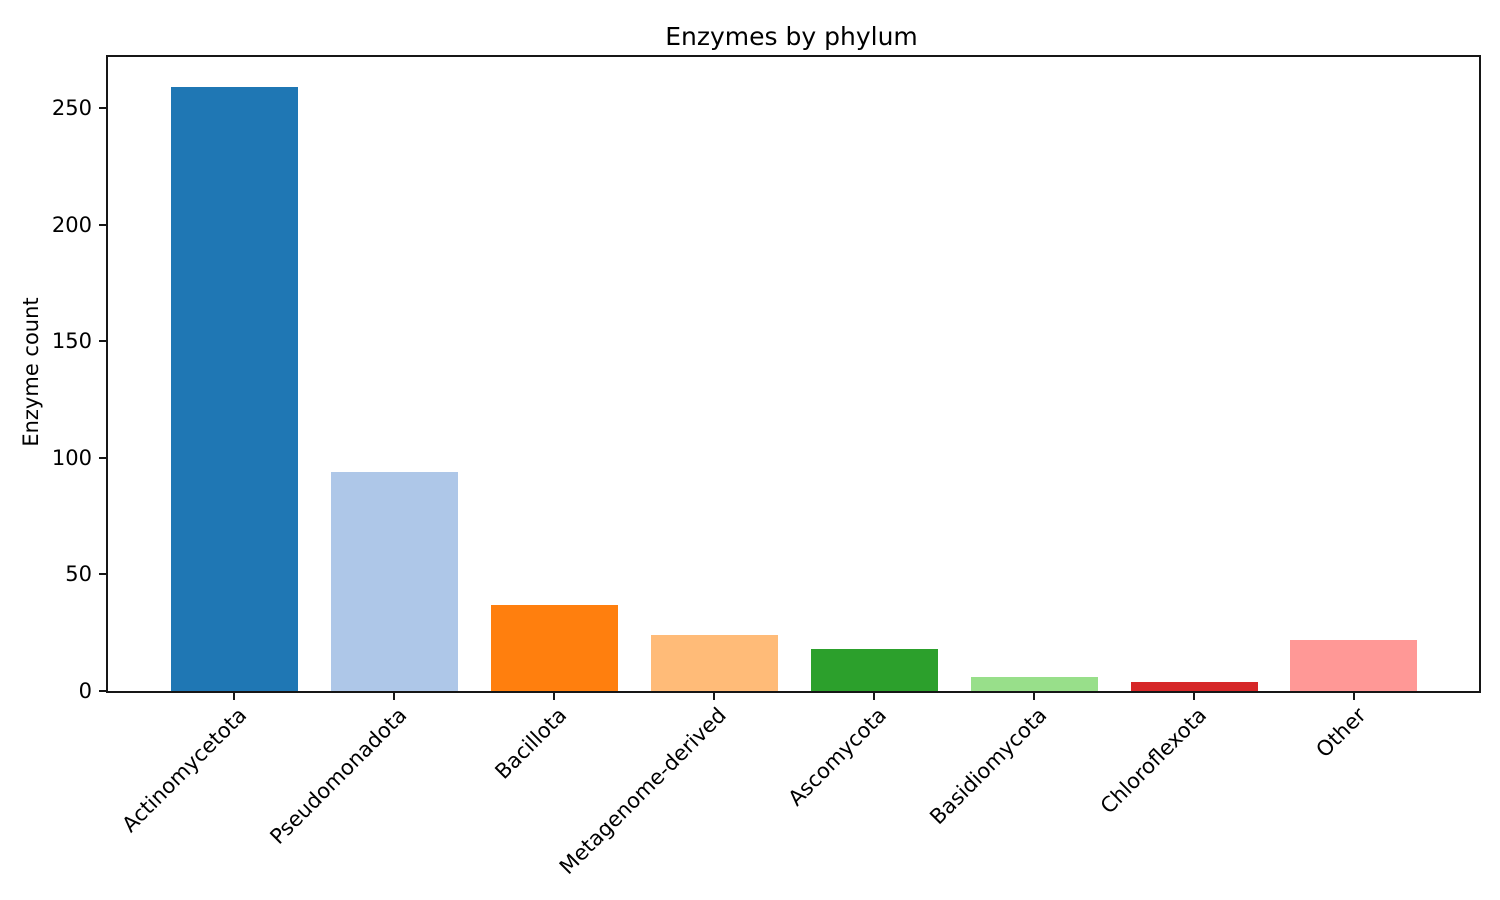 This screenshot has width=1500, height=900. What do you see at coordinates (1194, 686) in the screenshot?
I see `bar-chloroflexota` at bounding box center [1194, 686].